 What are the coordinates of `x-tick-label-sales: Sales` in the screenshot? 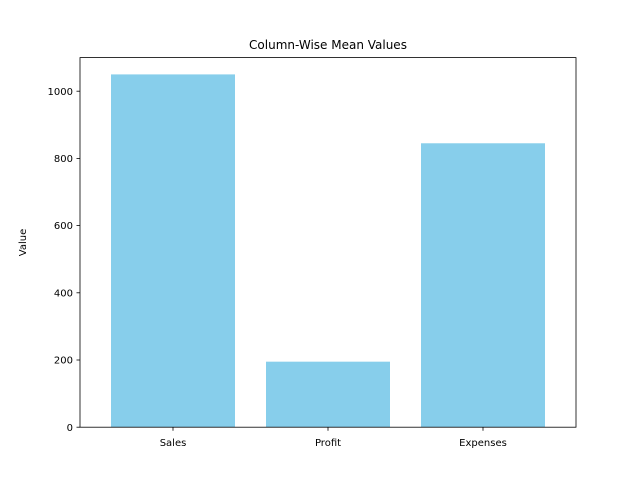 It's located at (173, 443).